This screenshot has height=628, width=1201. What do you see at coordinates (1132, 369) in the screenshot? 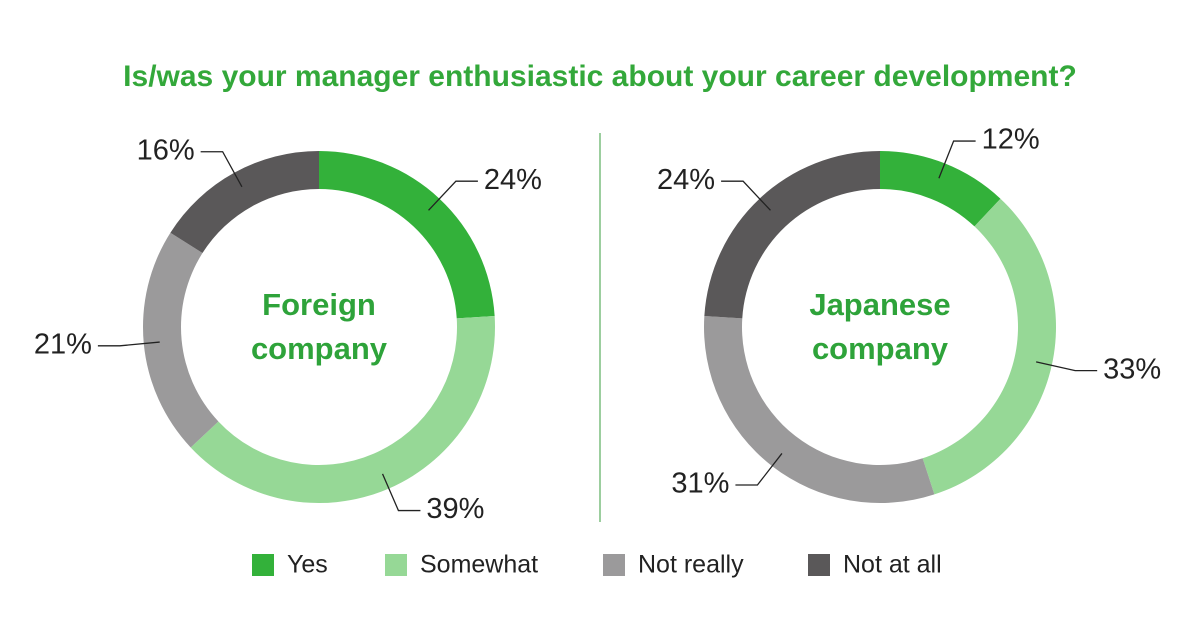
I see `value-label: 33%` at bounding box center [1132, 369].